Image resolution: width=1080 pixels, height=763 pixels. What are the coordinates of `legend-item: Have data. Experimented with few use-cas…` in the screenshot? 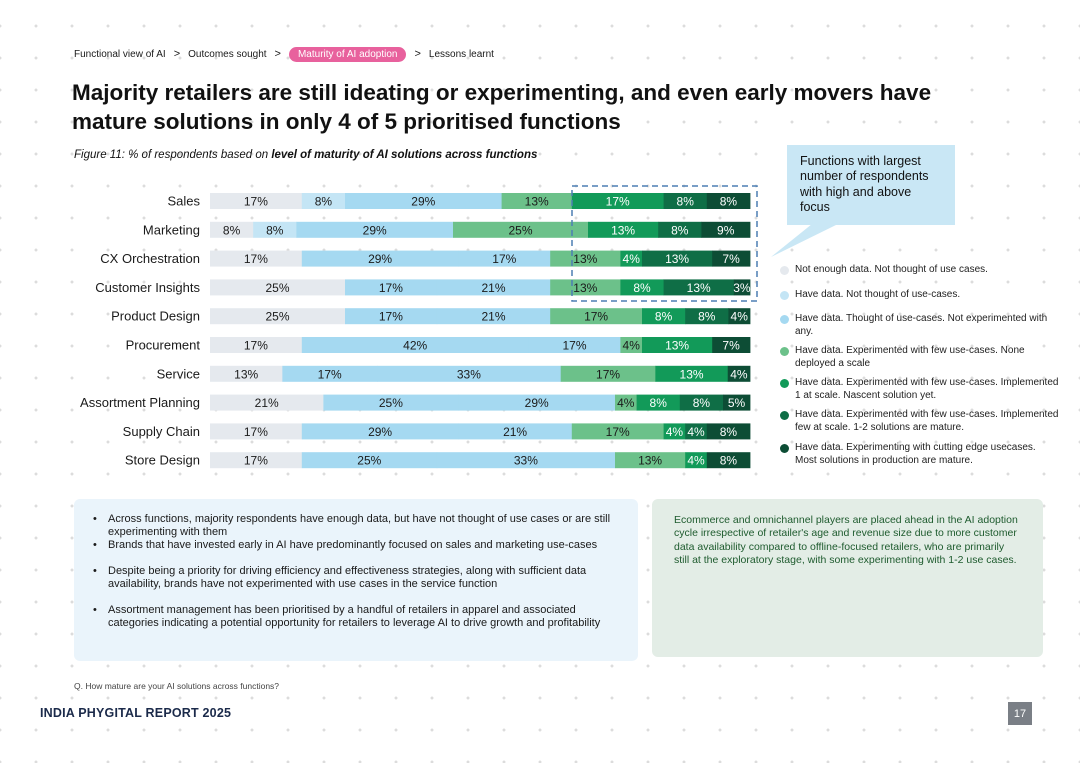 It's located at (925, 357).